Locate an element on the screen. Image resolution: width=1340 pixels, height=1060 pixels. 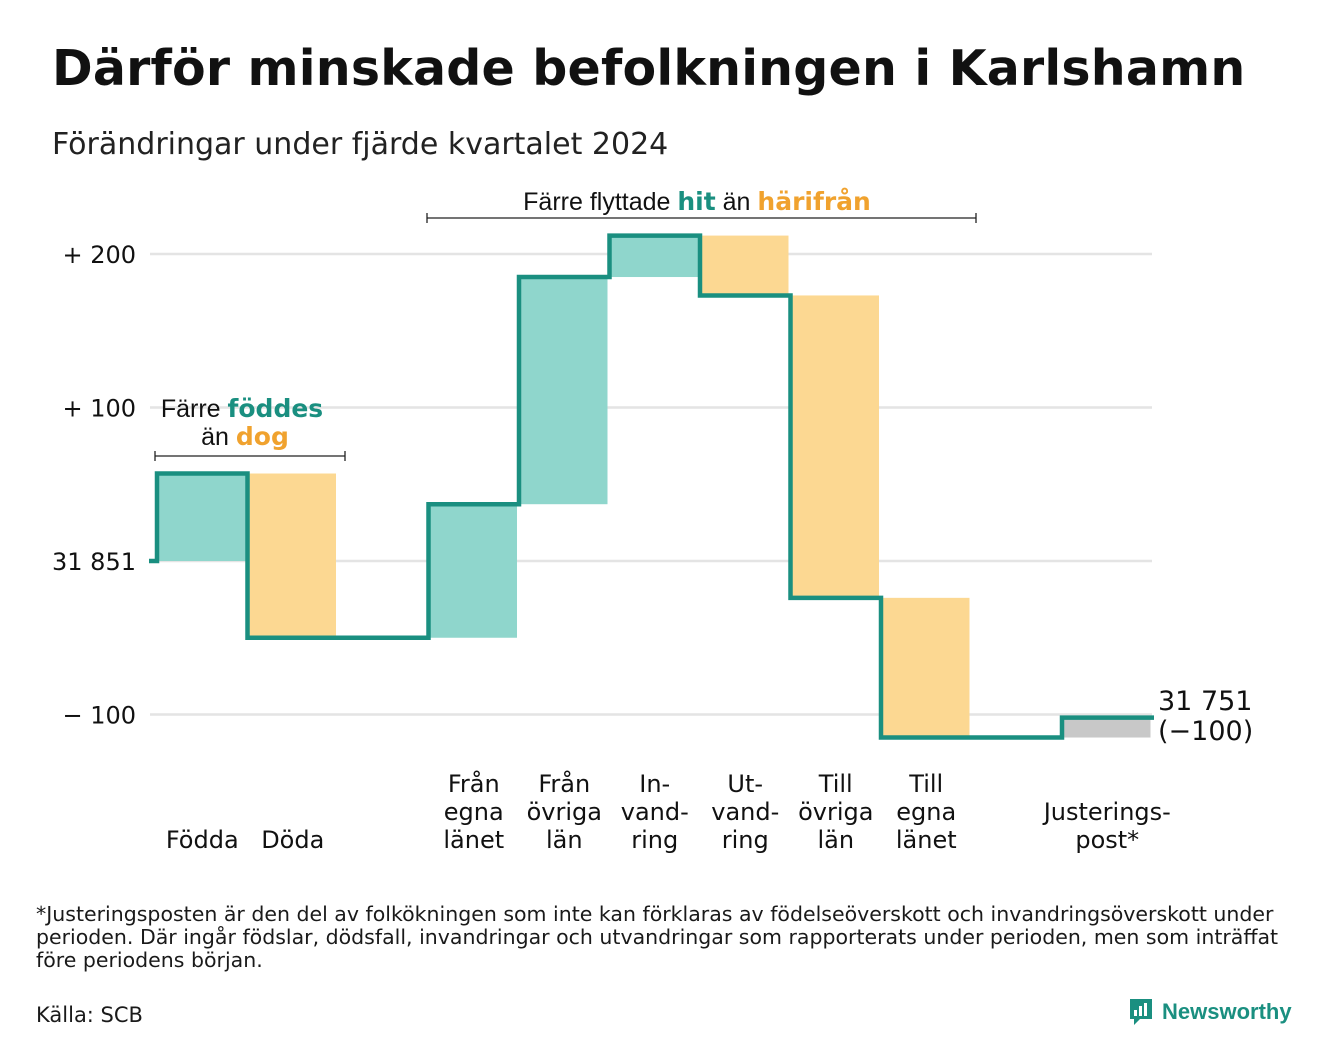
x-tick-label: Till övriga län is located at coordinates (835, 812).